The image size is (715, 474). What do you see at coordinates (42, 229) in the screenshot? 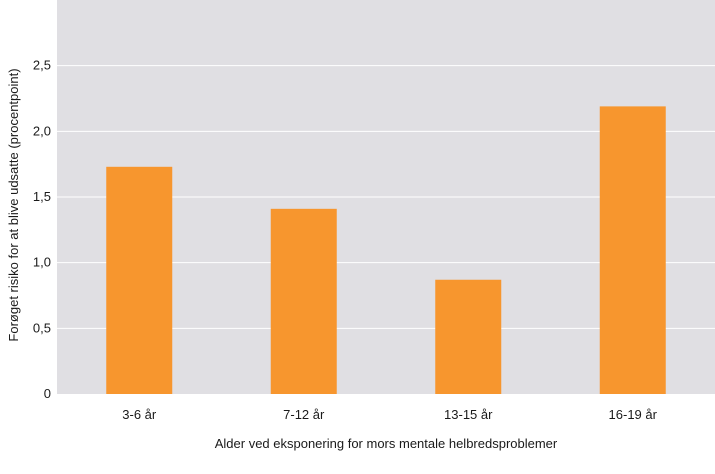
I see `y-axis-ticks: 0 0,5 1,0 1,5 2,0 2,5` at bounding box center [42, 229].